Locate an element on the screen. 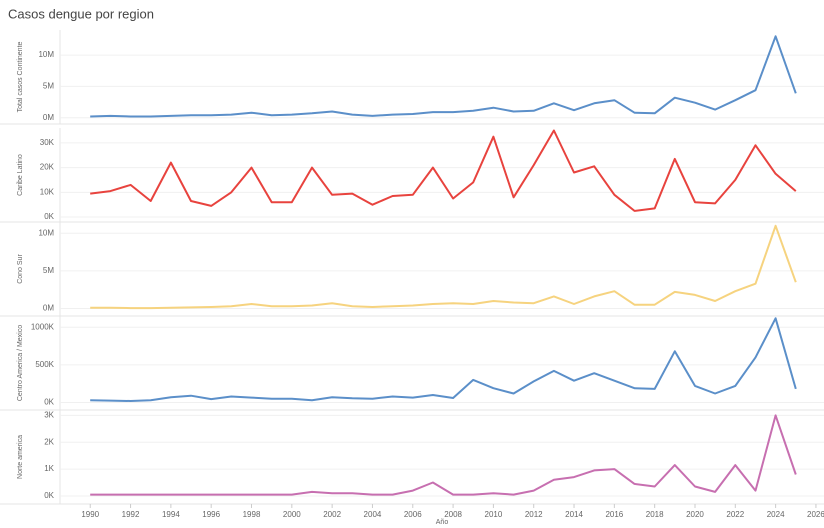  y-axis-label: Total casos Continente is located at coordinates (20, 76).